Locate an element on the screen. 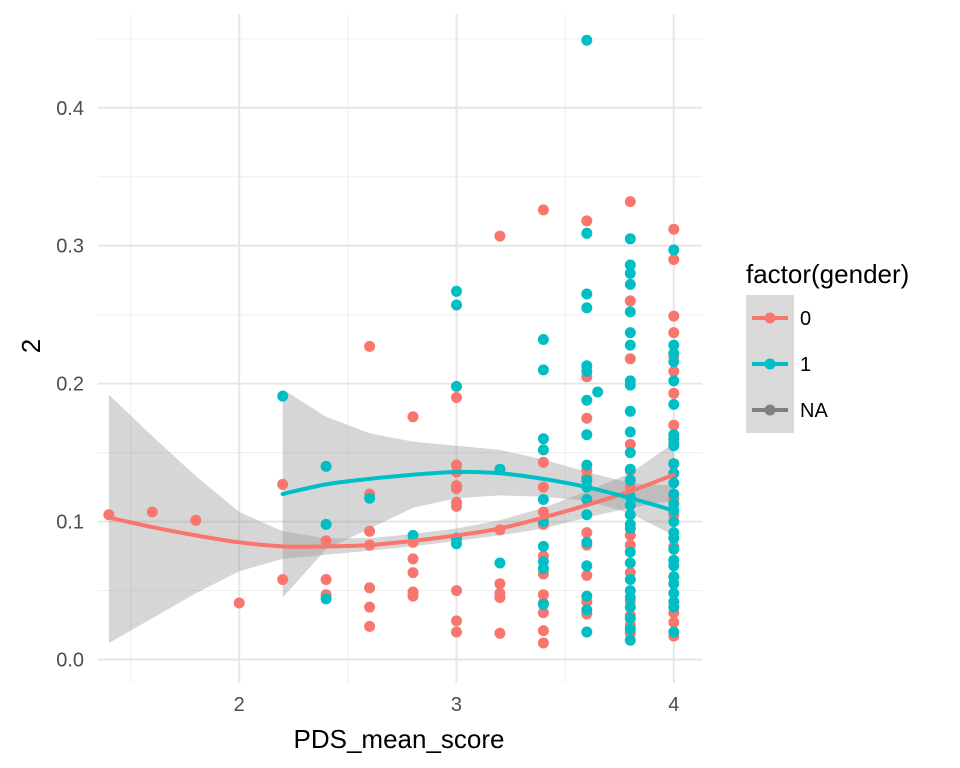  smooth-lines is located at coordinates (391, 509).